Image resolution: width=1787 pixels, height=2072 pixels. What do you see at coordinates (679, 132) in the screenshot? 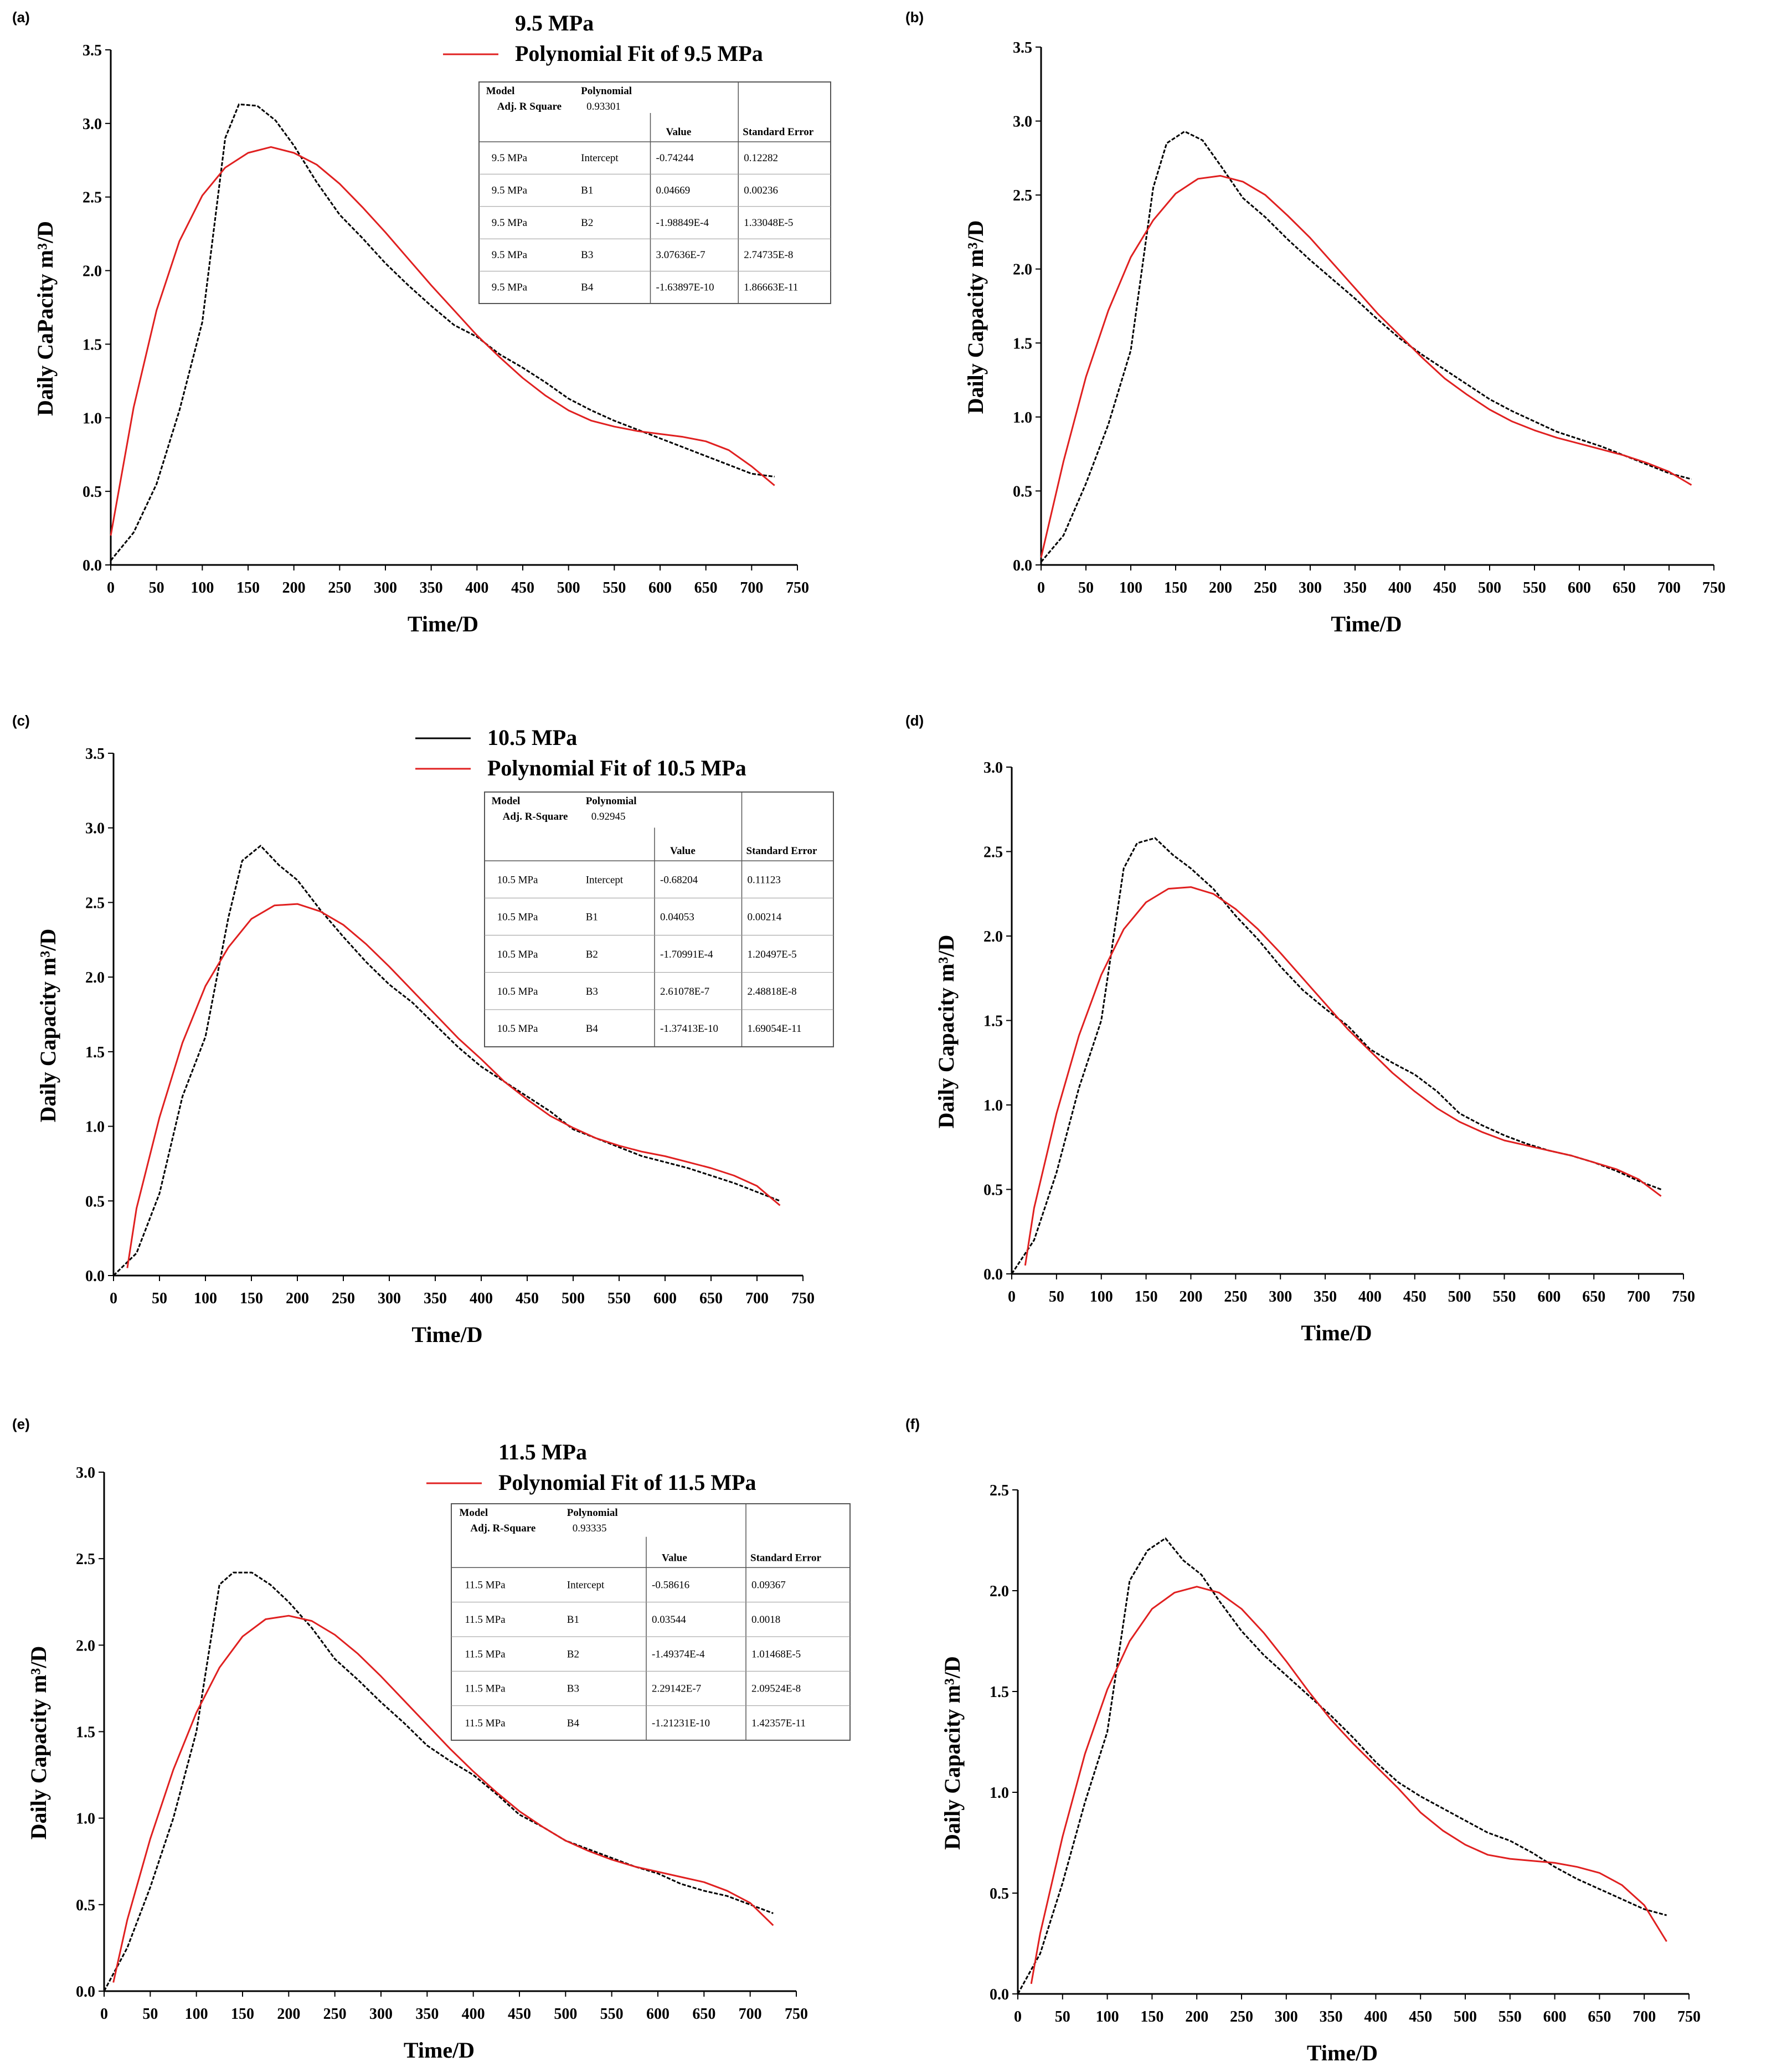
I see `table-value-header: Value` at bounding box center [679, 132].